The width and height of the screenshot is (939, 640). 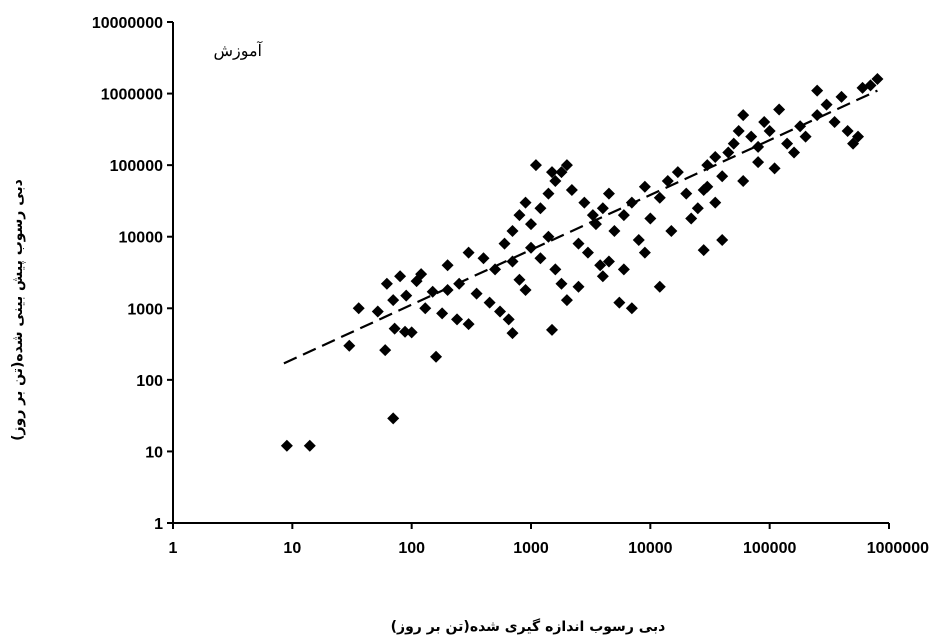 What do you see at coordinates (238, 50) in the screenshot?
I see `annotation-label: آموزش` at bounding box center [238, 50].